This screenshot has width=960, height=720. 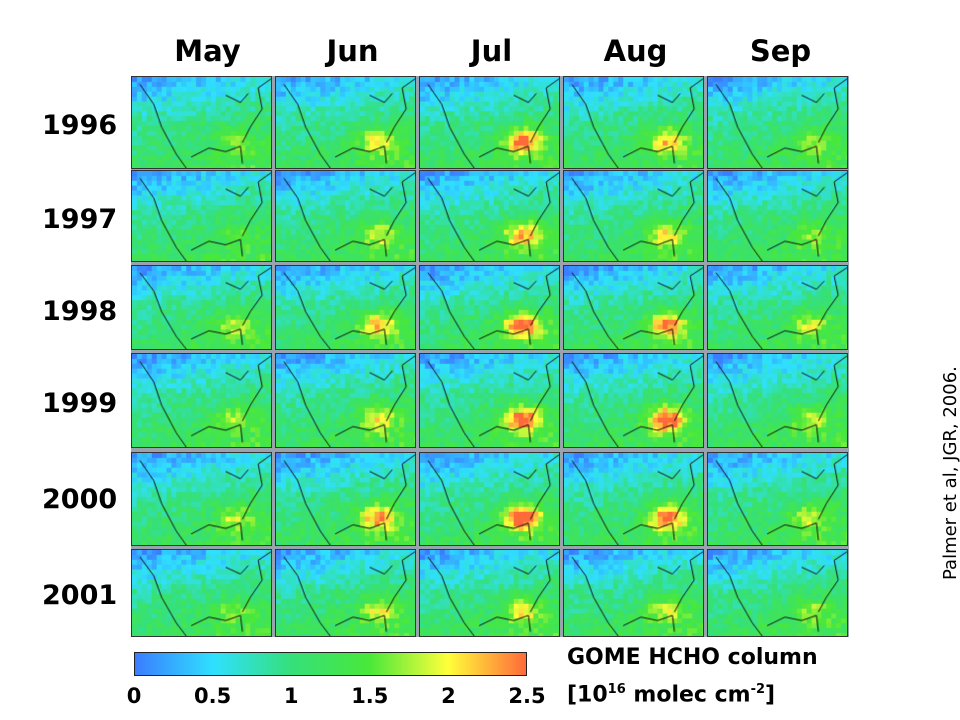 I want to click on year-label-1999: 1999, so click(x=80, y=403).